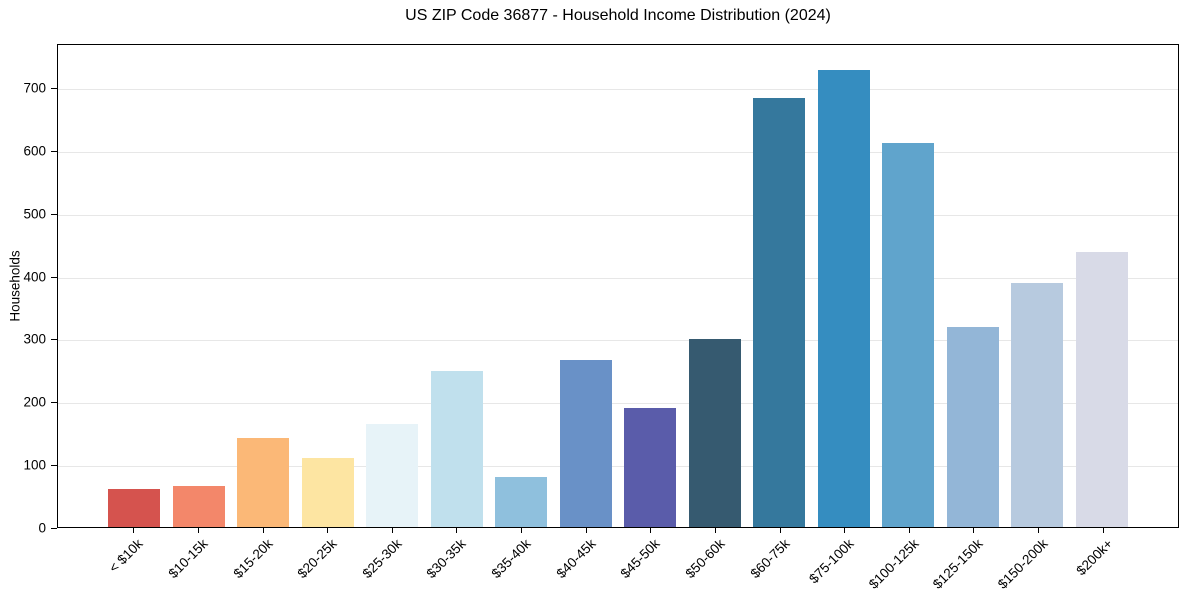 This screenshot has height=590, width=1189. I want to click on bar-$25-30k, so click(392, 475).